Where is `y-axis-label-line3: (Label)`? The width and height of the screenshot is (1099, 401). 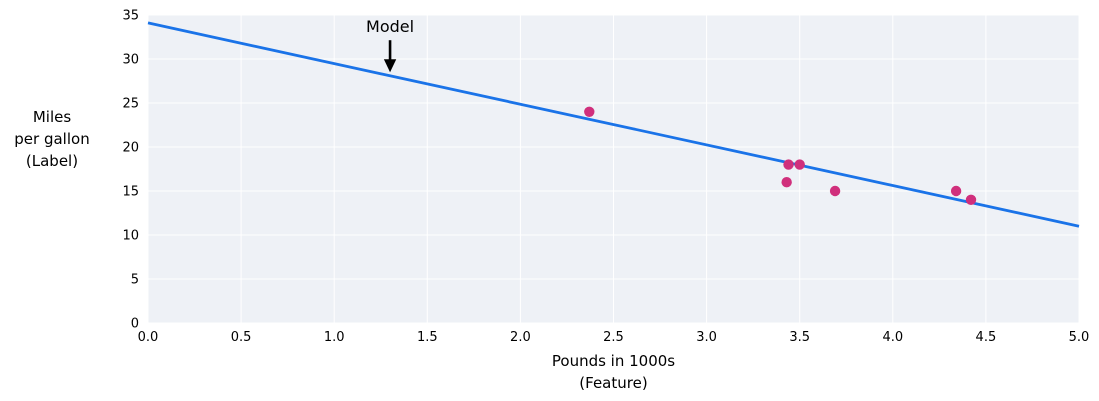 y-axis-label-line3: (Label) is located at coordinates (52, 161).